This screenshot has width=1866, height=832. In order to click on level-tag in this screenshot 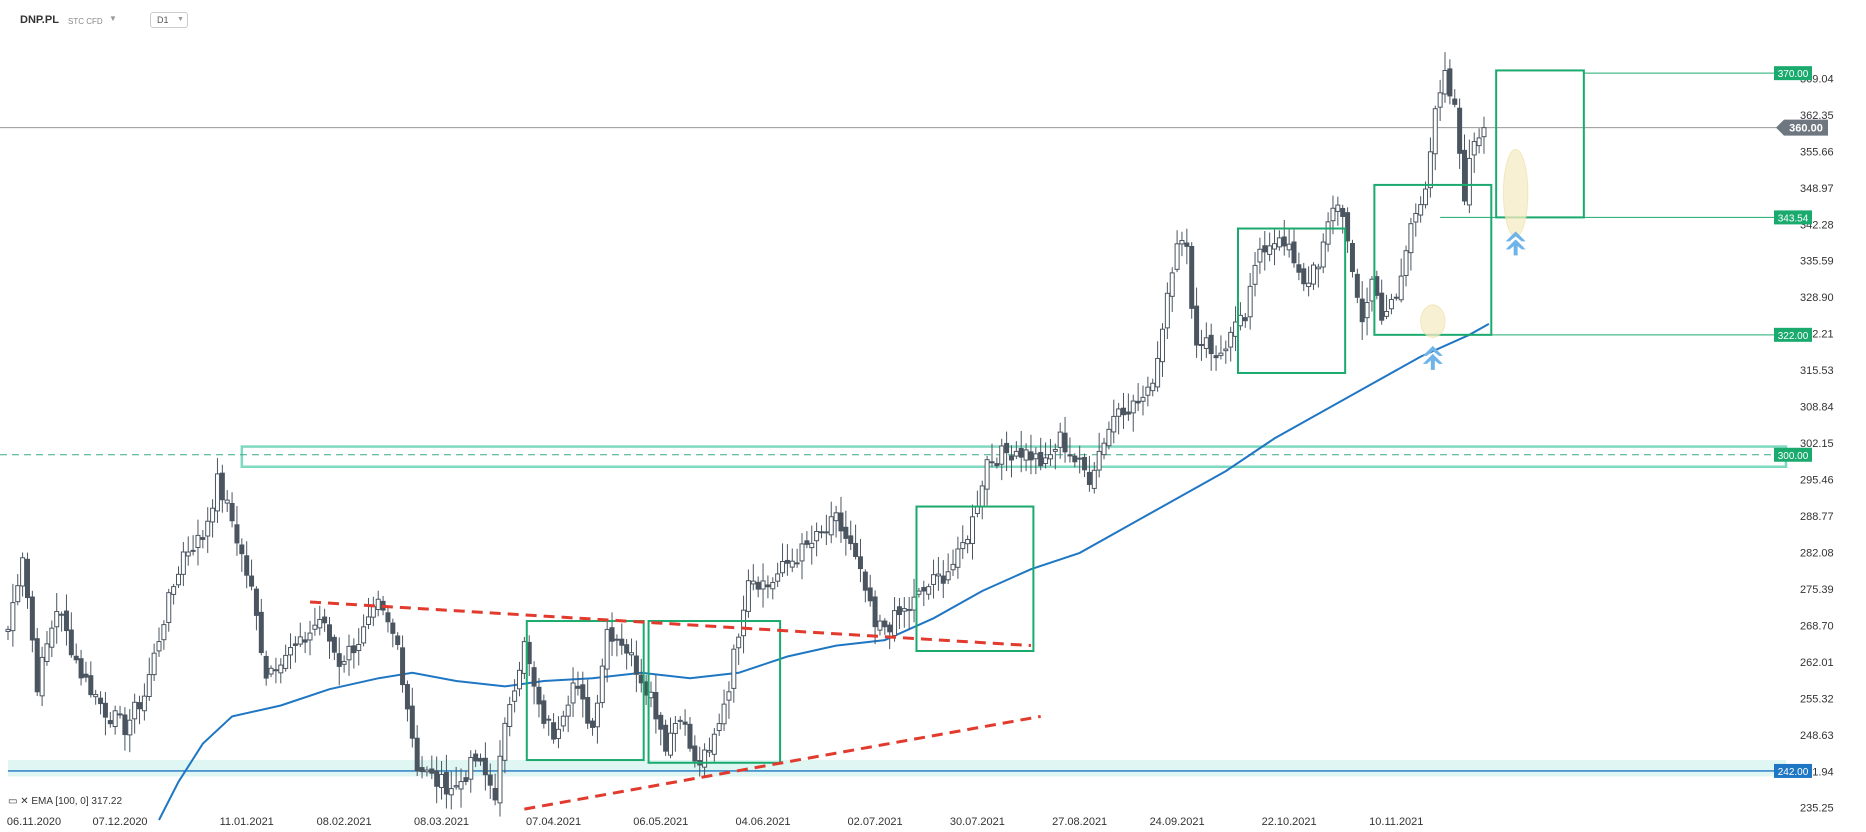, I will do `click(1793, 217)`.